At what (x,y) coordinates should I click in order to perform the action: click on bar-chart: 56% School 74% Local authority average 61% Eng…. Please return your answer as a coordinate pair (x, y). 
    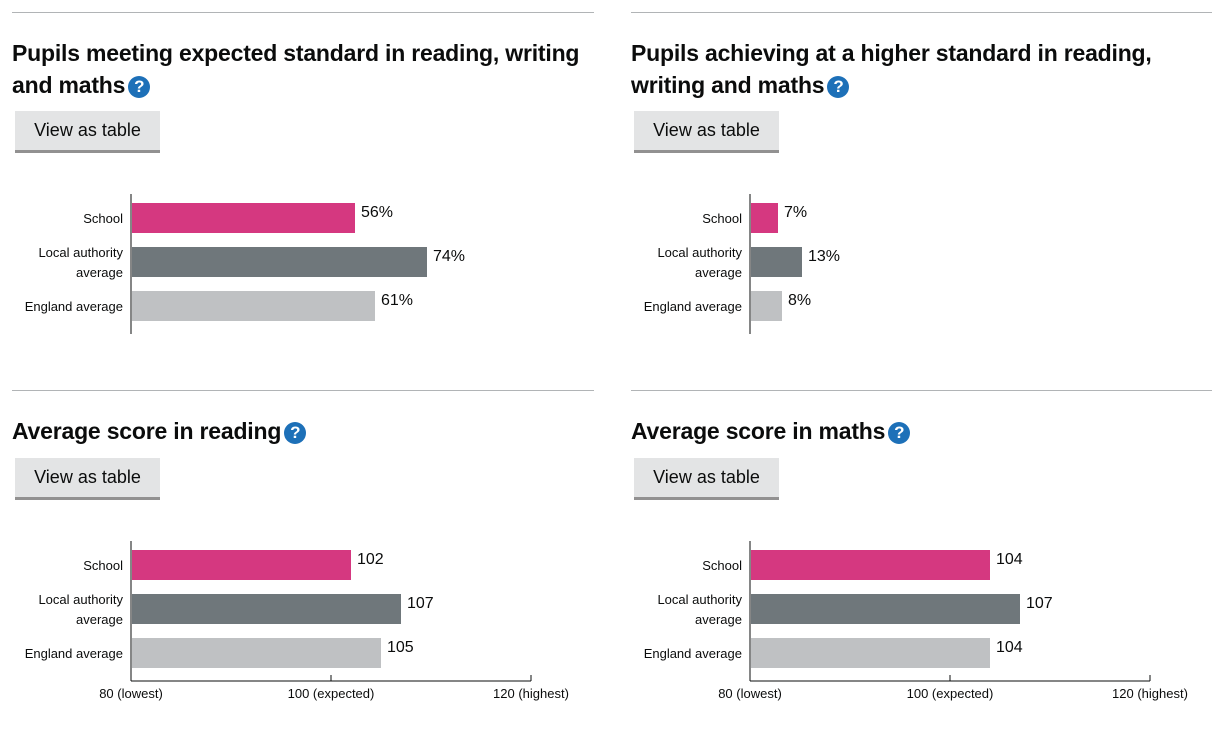
    Looking at the image, I should click on (245, 264).